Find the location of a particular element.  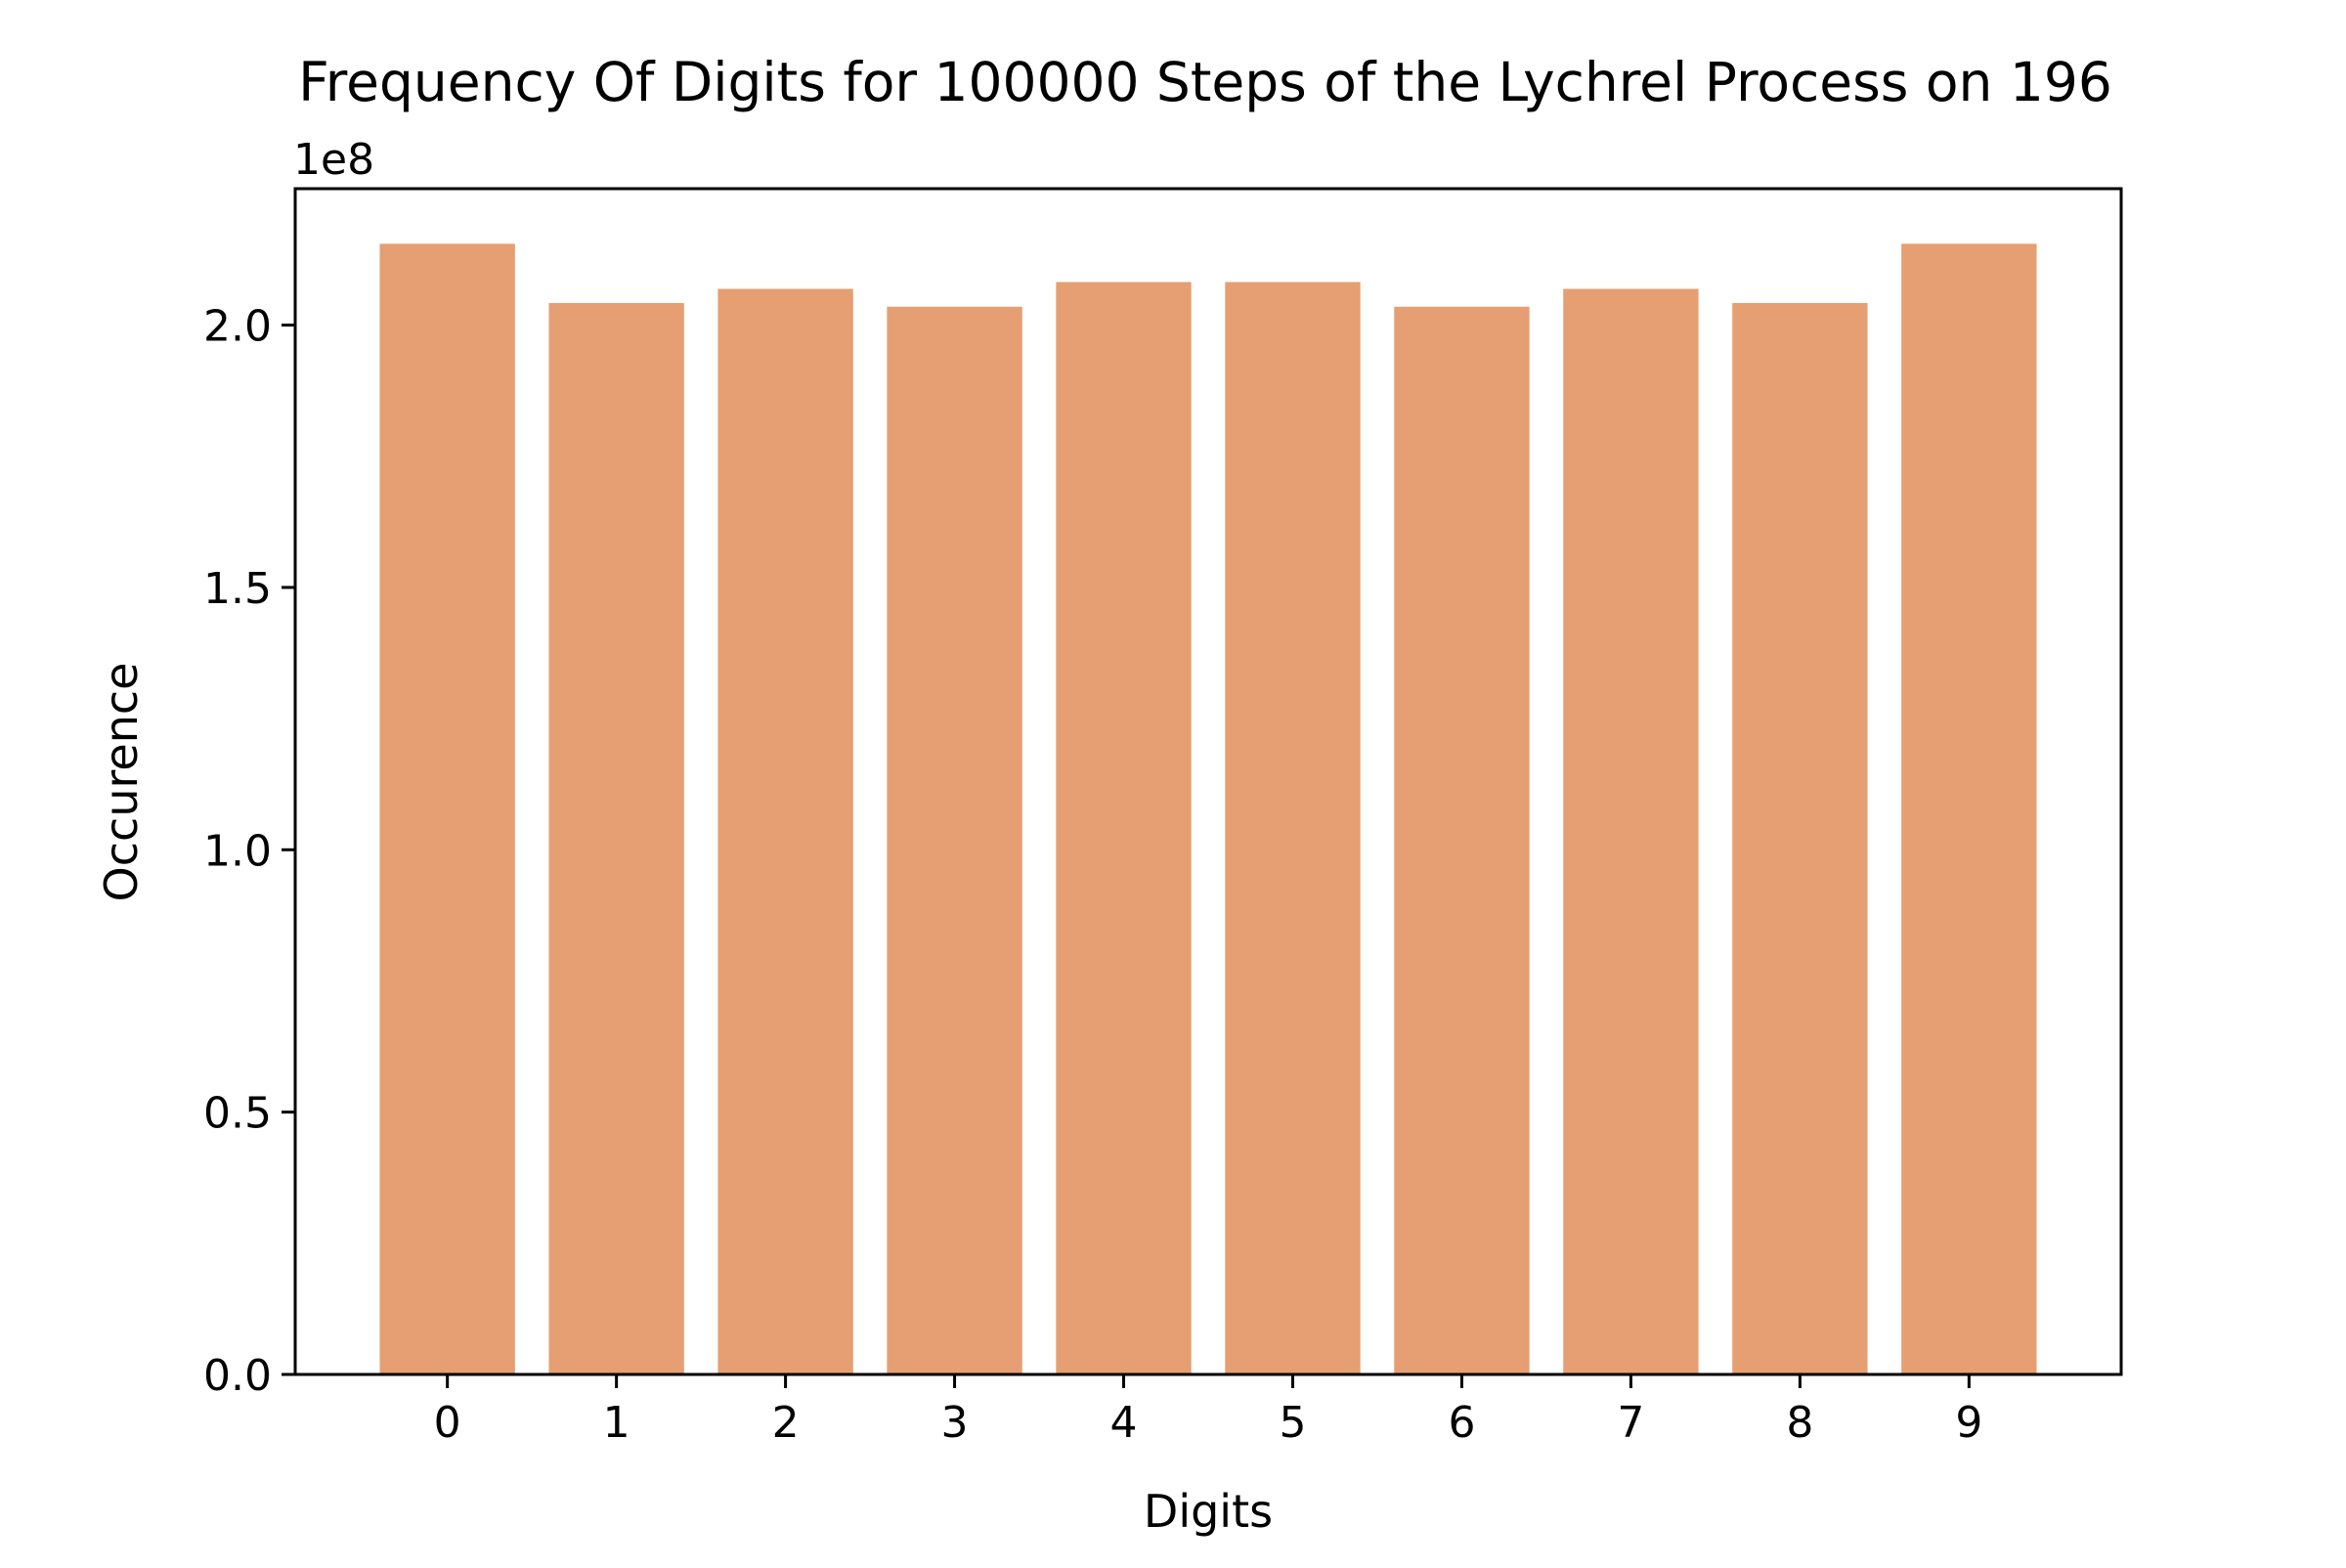

x-tick-label-0: 0 is located at coordinates (448, 1423).